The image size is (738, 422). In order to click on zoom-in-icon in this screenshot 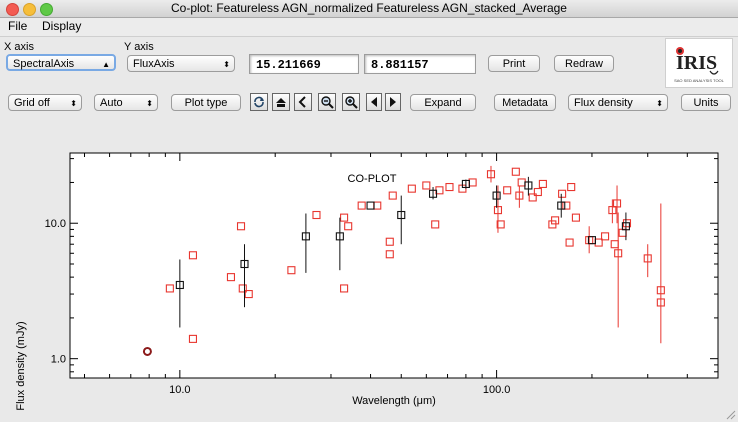, I will do `click(351, 102)`.